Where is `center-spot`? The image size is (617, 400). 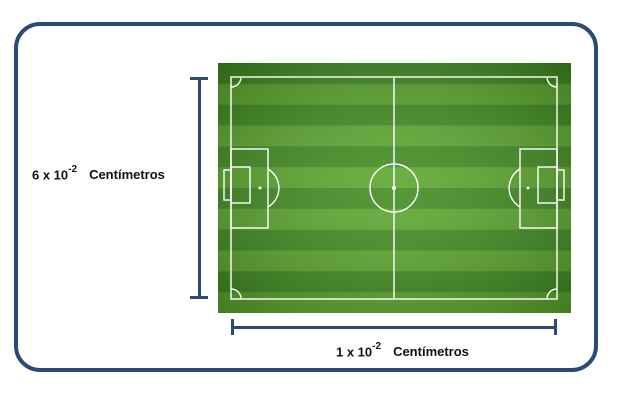 center-spot is located at coordinates (394, 188).